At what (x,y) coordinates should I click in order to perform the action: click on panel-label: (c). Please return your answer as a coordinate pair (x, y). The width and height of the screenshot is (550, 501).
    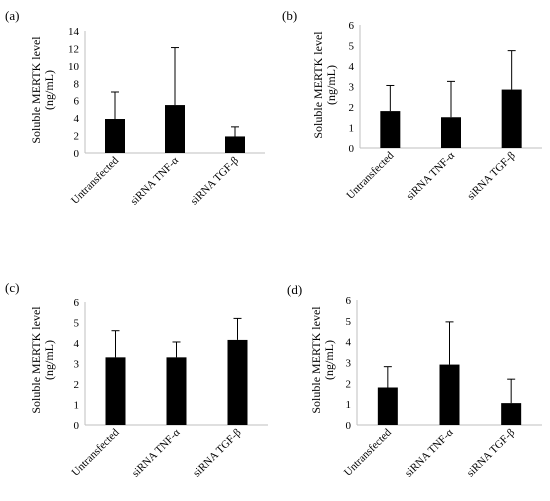
    Looking at the image, I should click on (12, 287).